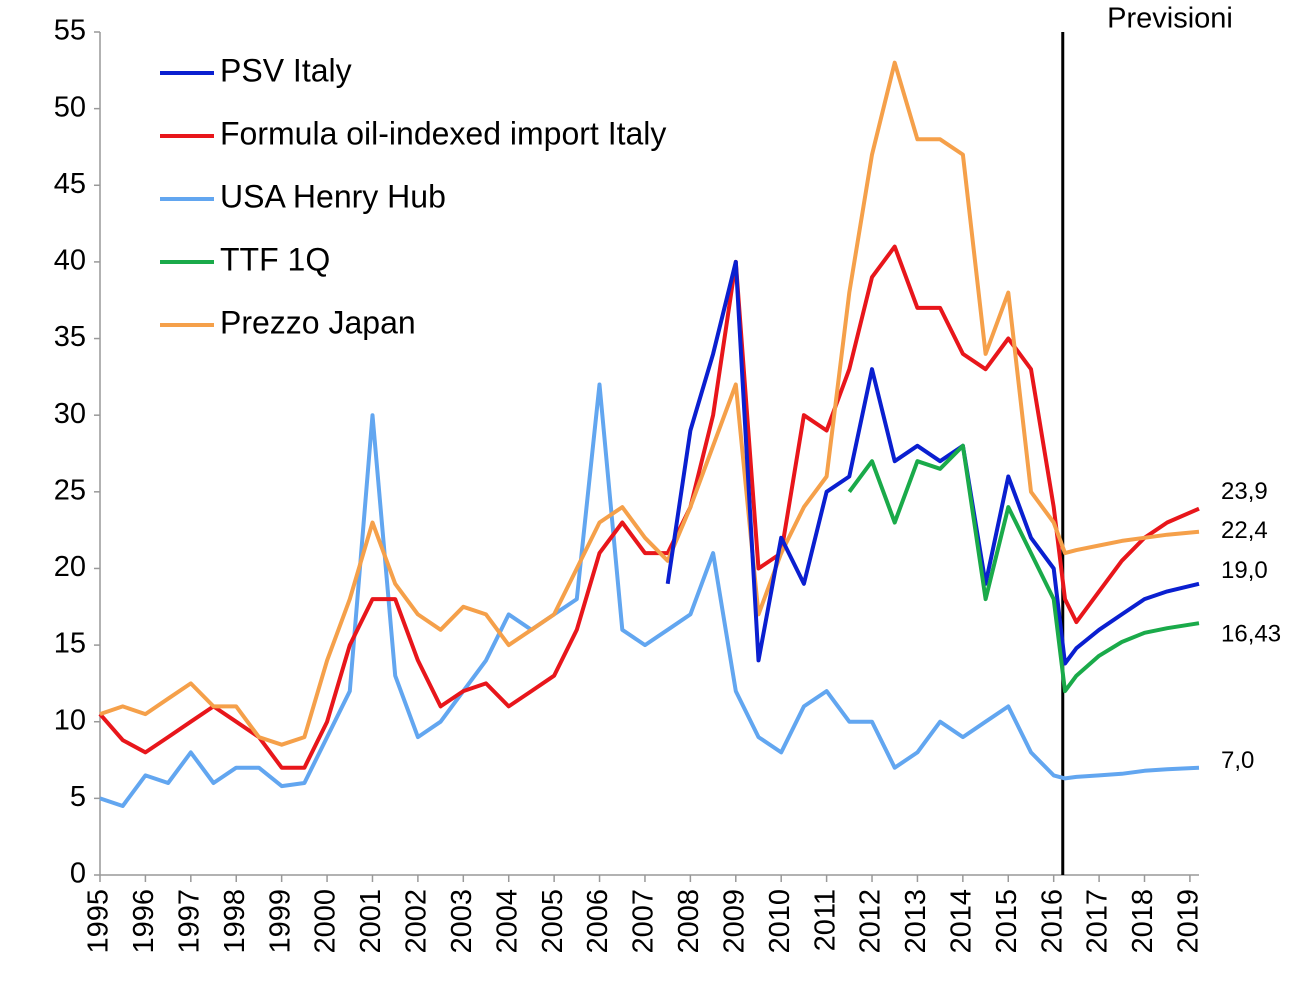 Image resolution: width=1294 pixels, height=989 pixels. Describe the element at coordinates (286, 70) in the screenshot. I see `legend-label: PSV Italy` at that location.